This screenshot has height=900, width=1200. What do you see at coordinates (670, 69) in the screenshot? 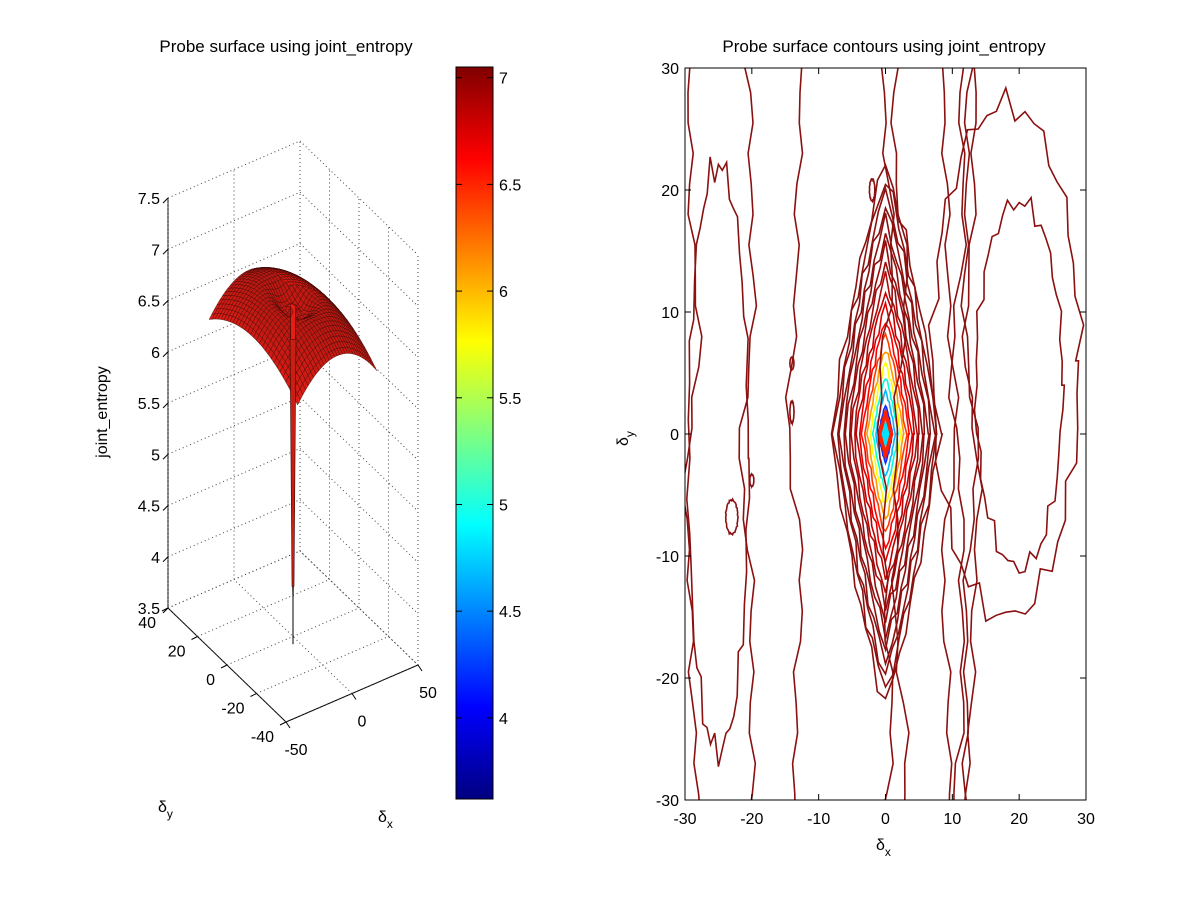
I see `contour-y-tick-label: 30` at bounding box center [670, 69].